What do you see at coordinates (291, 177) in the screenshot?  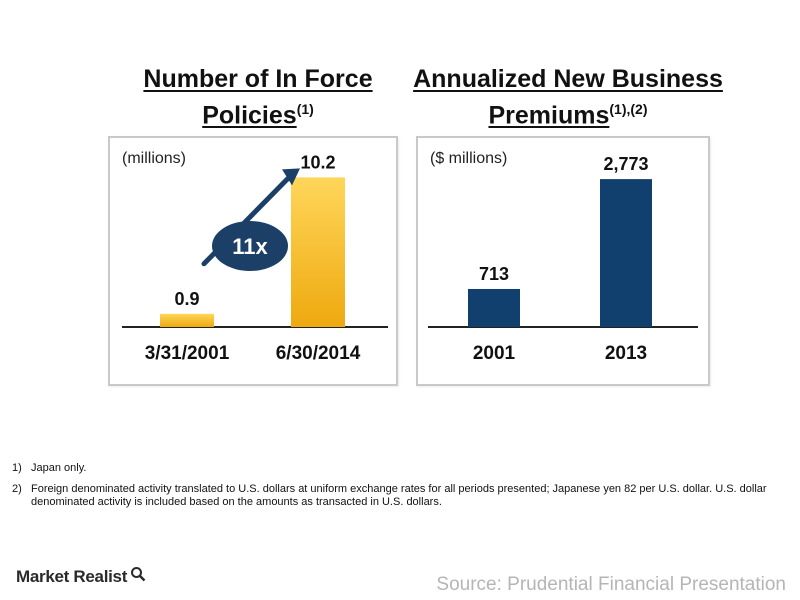 I see `growth-arrowhead` at bounding box center [291, 177].